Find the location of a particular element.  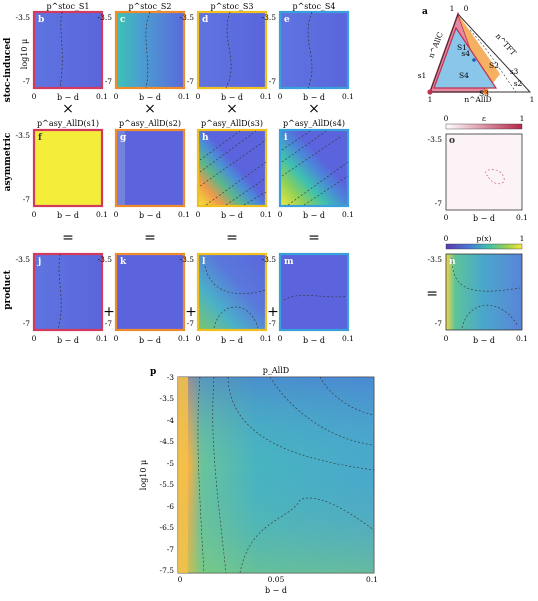

xlabel-f: b − d is located at coordinates (68, 215).